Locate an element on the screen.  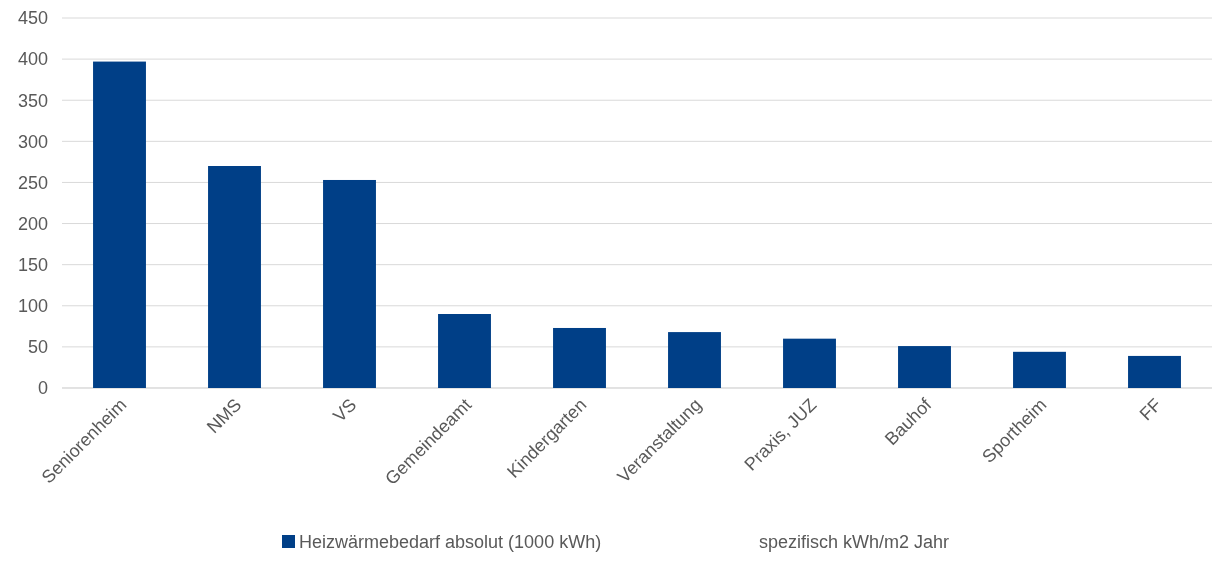
y-tick-label: 350 is located at coordinates (32, 100).